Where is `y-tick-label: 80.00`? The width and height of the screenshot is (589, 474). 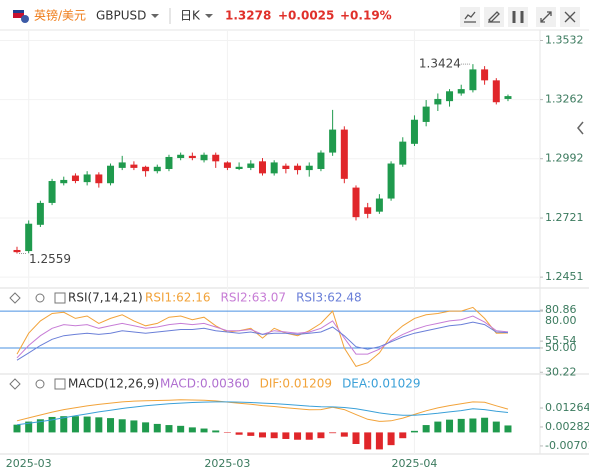 y-tick-label: 80.00 is located at coordinates (561, 320).